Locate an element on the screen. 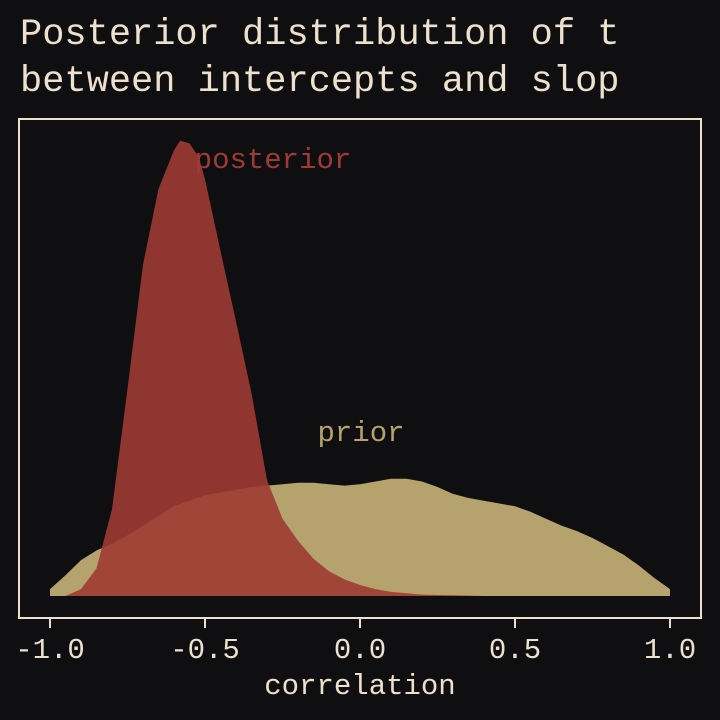  chart-title-line-1: Posterior distribution of t is located at coordinates (320, 35).